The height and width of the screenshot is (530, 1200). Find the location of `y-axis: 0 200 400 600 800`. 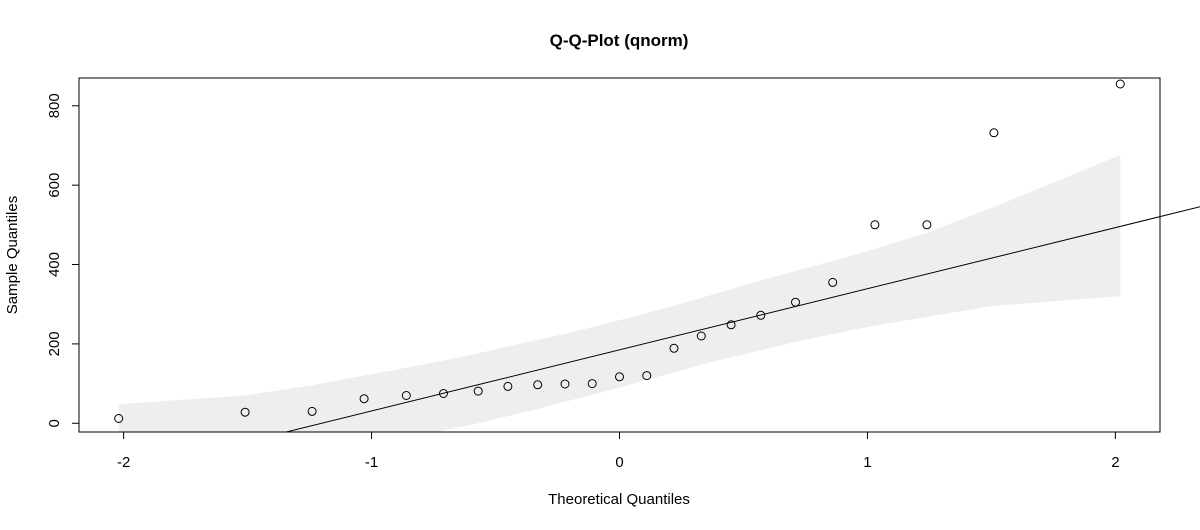

y-axis: 0 200 400 600 800 is located at coordinates (63, 260).